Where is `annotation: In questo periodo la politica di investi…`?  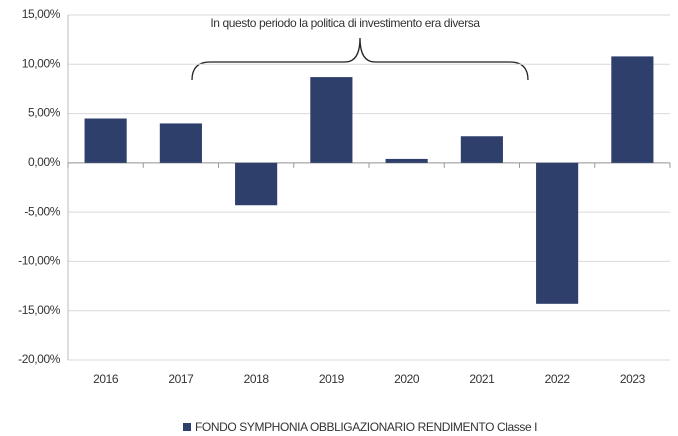 annotation: In questo periodo la politica di investi… is located at coordinates (345, 23).